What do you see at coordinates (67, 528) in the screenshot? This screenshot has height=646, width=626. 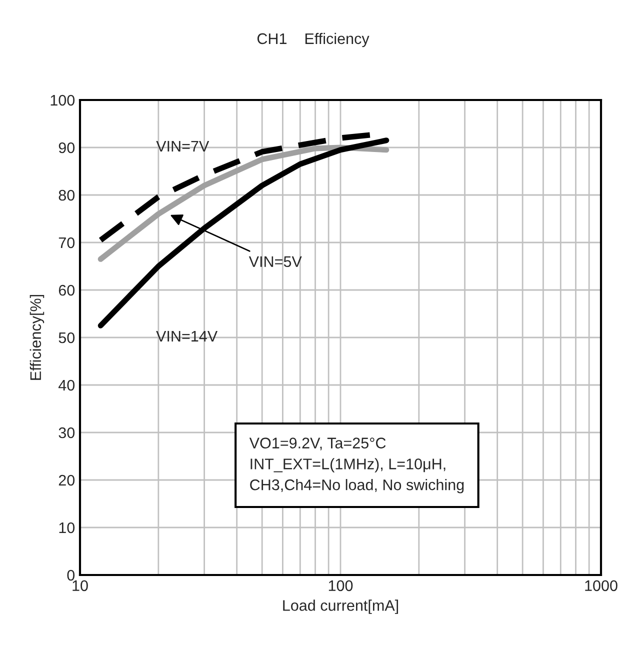 I see `y-tick-label: 10` at bounding box center [67, 528].